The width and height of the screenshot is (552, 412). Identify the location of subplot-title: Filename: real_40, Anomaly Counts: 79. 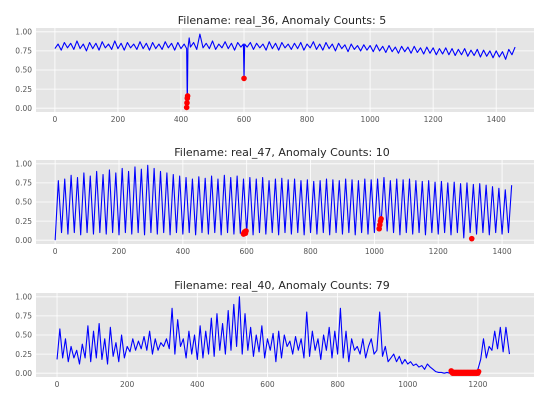
(281, 285).